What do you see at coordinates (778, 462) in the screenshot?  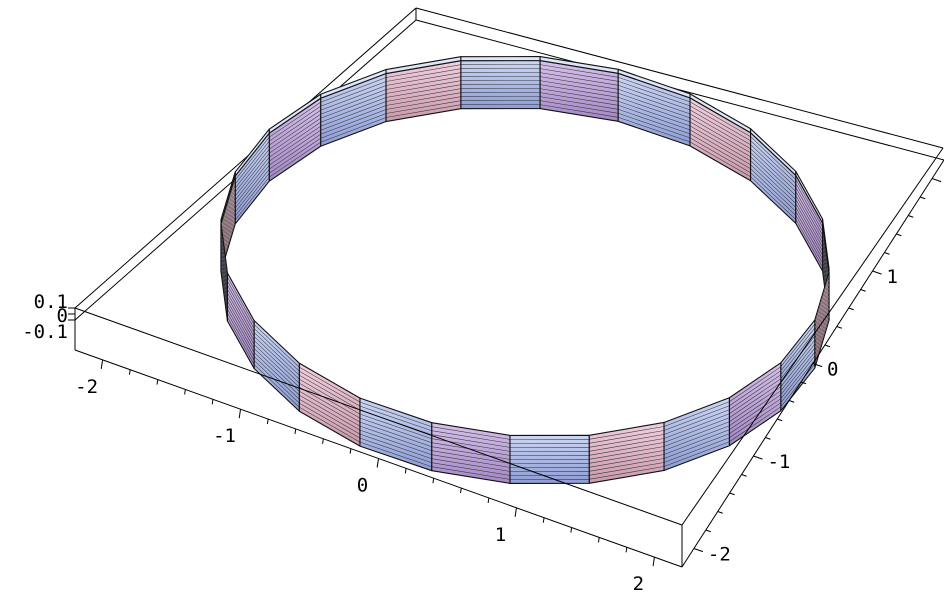 I see `y-tick-label: -1` at bounding box center [778, 462].